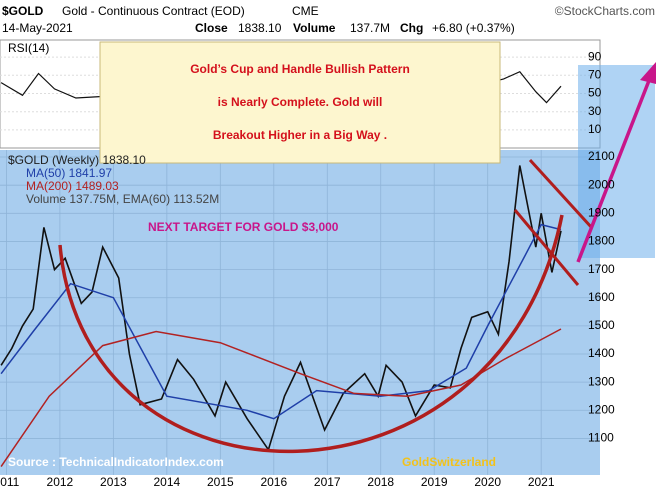  What do you see at coordinates (601, 381) in the screenshot?
I see `y-tick-label: 1300` at bounding box center [601, 381].